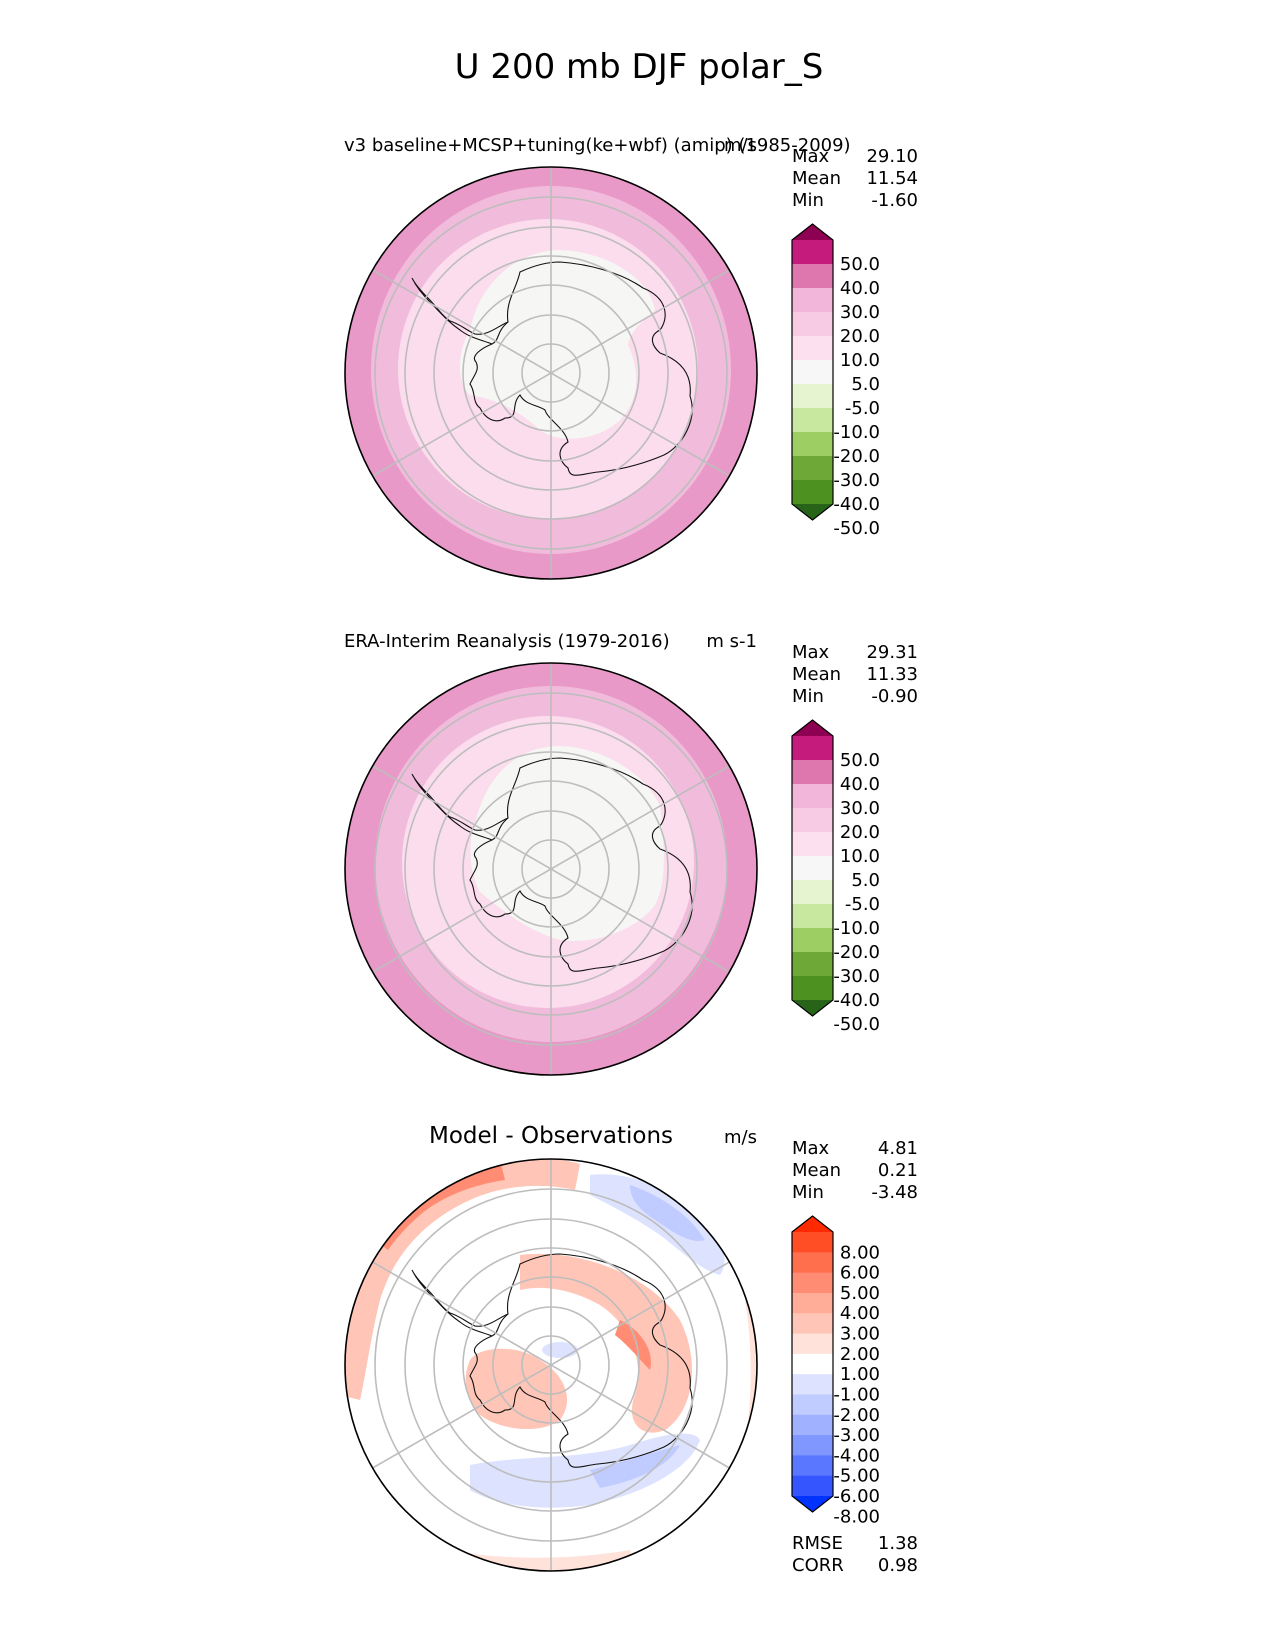 This screenshot has width=1275, height=1650. I want to click on stat-value-max: 29.31, so click(892, 652).